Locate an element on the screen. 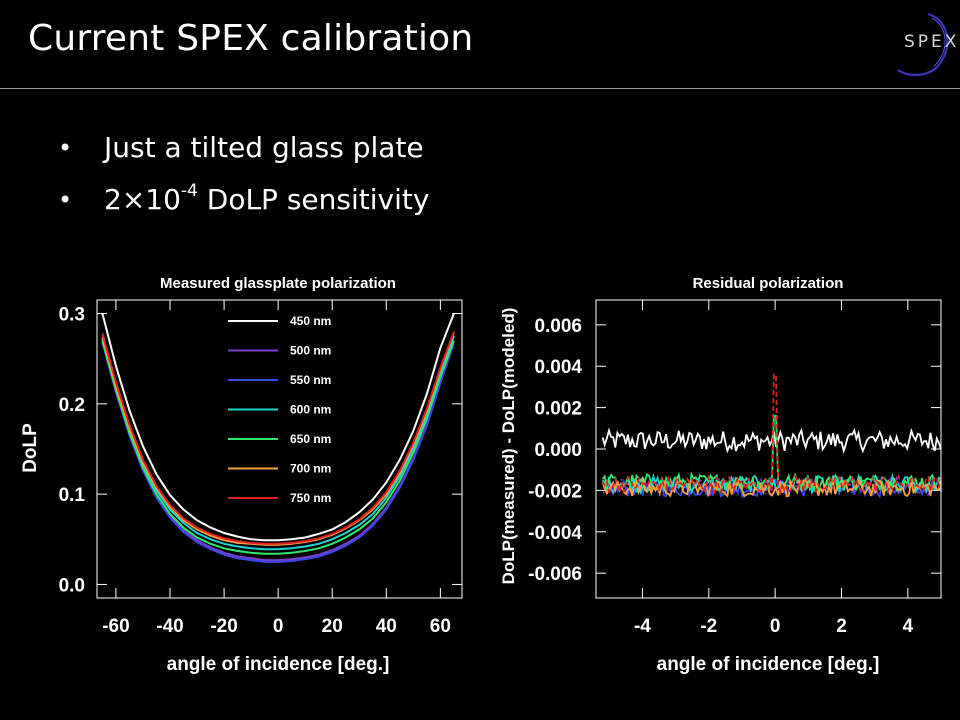 This screenshot has width=960, height=720. chart1-xtick-label: 40 is located at coordinates (386, 626).